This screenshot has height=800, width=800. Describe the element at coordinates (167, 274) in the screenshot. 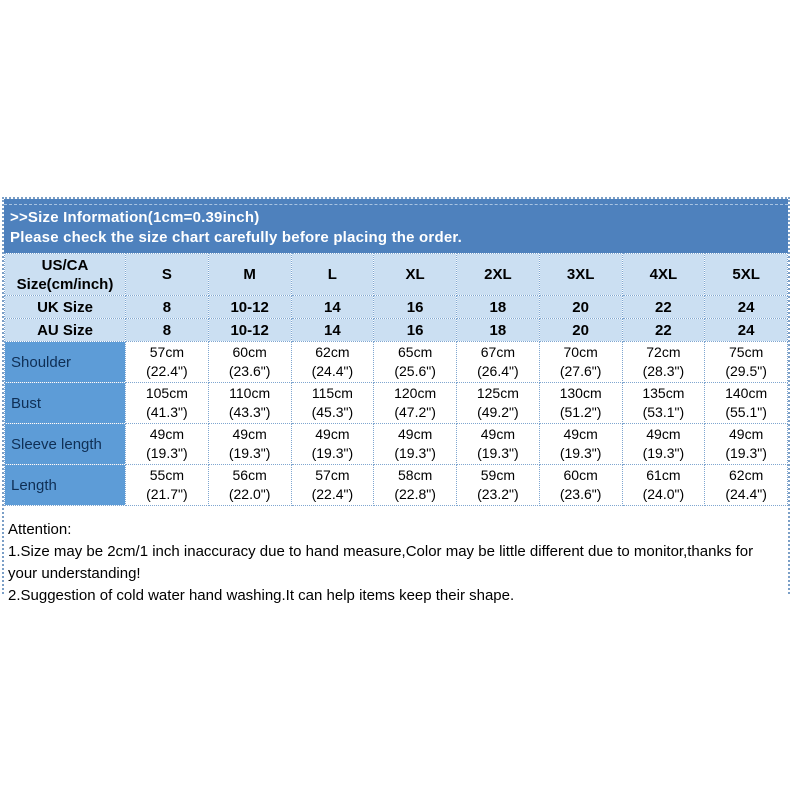

I see `col-header-s: S` at that location.